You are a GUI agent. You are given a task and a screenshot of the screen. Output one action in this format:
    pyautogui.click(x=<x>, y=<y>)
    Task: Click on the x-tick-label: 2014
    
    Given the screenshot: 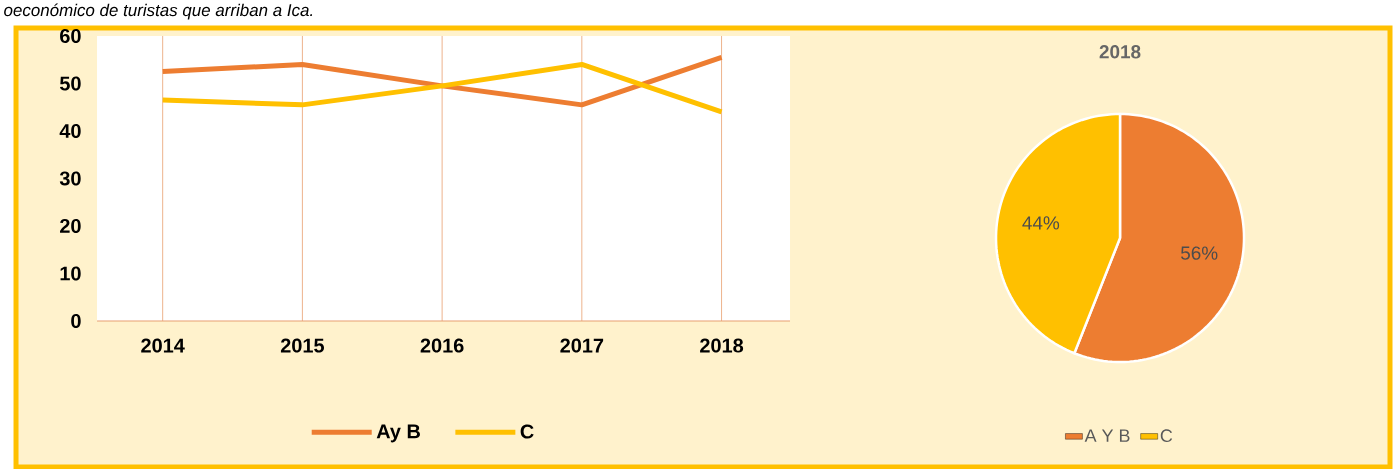 What is the action you would take?
    pyautogui.click(x=163, y=345)
    